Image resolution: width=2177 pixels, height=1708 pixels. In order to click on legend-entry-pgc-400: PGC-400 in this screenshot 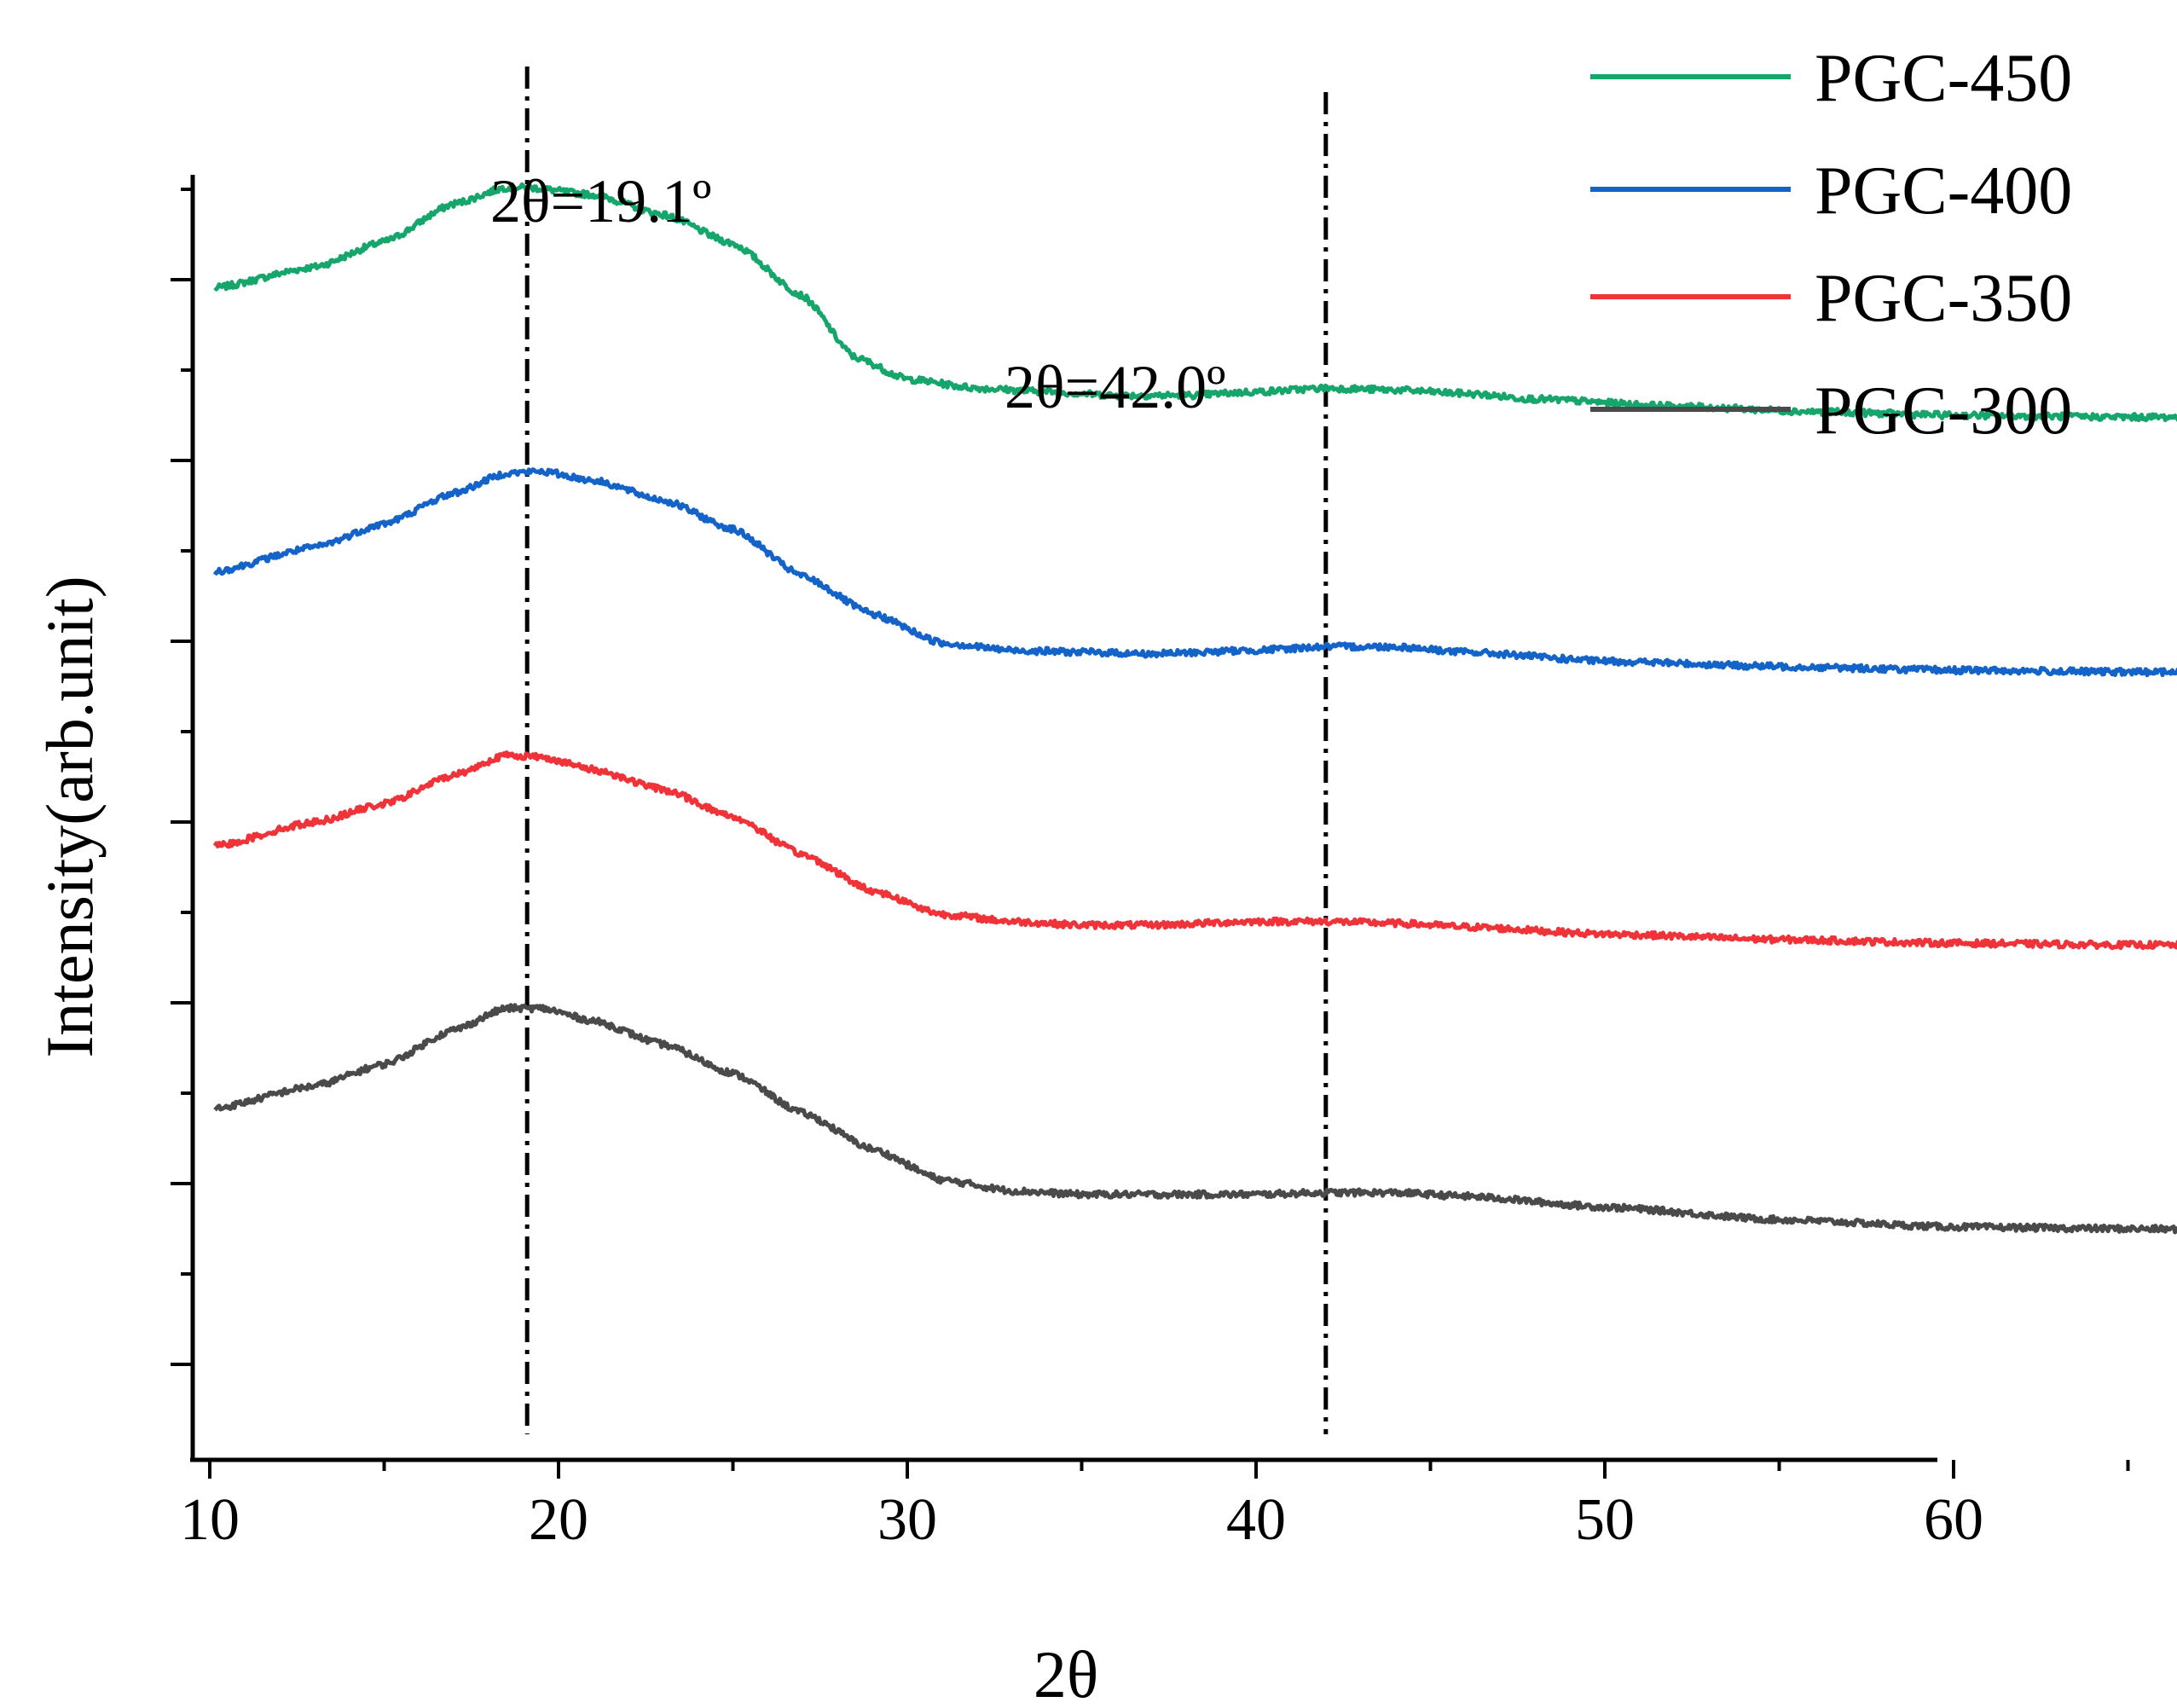, I will do `click(1831, 191)`.